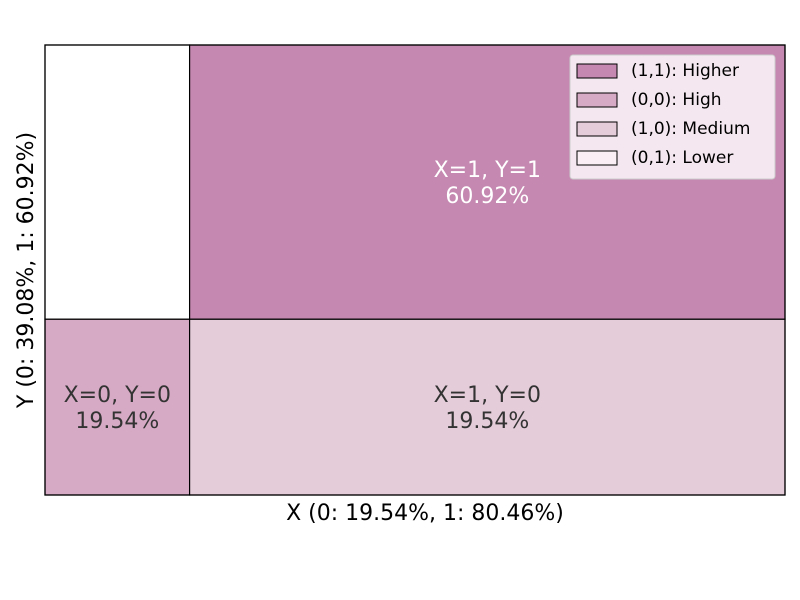 This screenshot has width=800, height=600. I want to click on cell-label-x0-y0: X=0, Y=0, so click(117, 395).